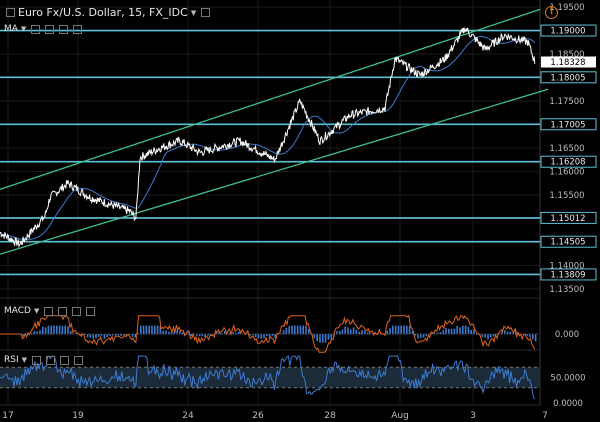 This screenshot has width=600, height=422. What do you see at coordinates (551, 12) in the screenshot?
I see `warning-icon: !` at bounding box center [551, 12].